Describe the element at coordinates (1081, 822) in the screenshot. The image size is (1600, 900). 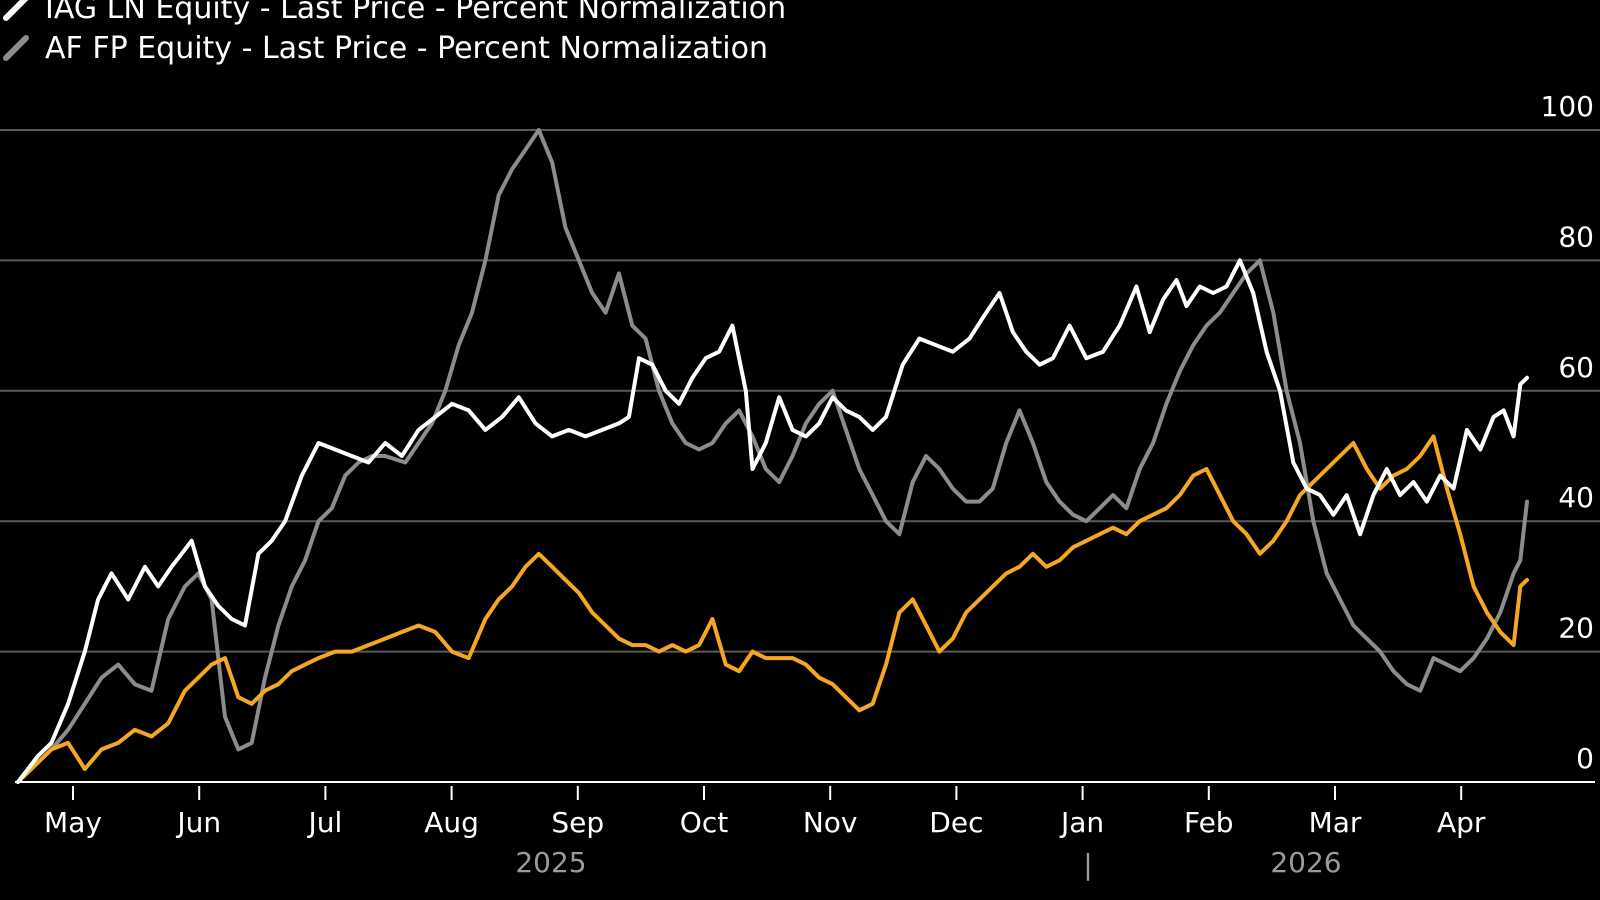
I see `x-tick-label: Jan` at that location.